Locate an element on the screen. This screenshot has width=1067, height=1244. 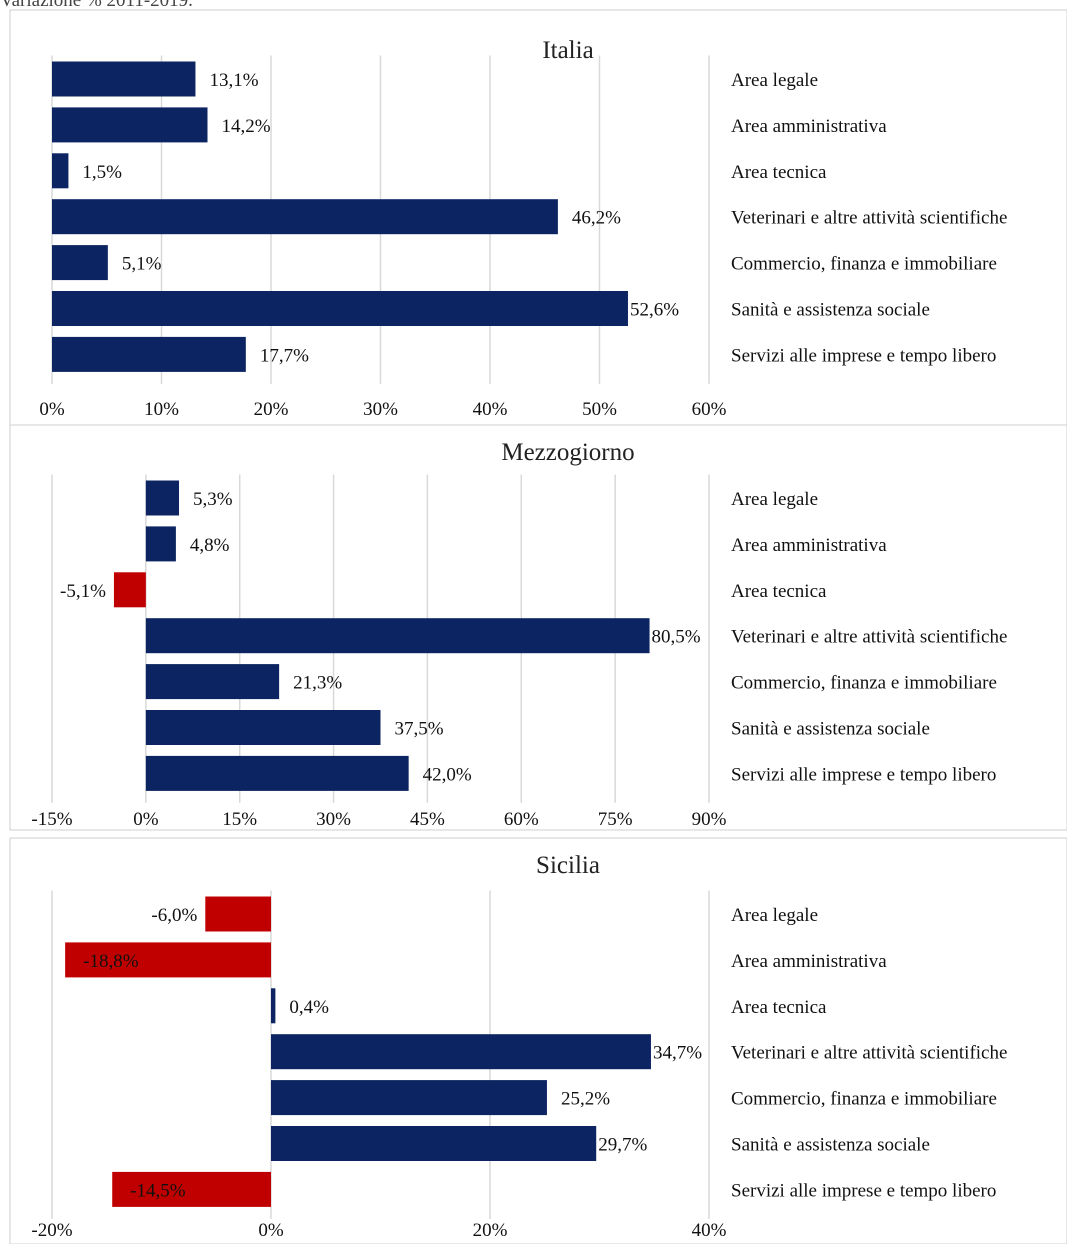
x-tick-label-italia: 0% is located at coordinates (52, 409).